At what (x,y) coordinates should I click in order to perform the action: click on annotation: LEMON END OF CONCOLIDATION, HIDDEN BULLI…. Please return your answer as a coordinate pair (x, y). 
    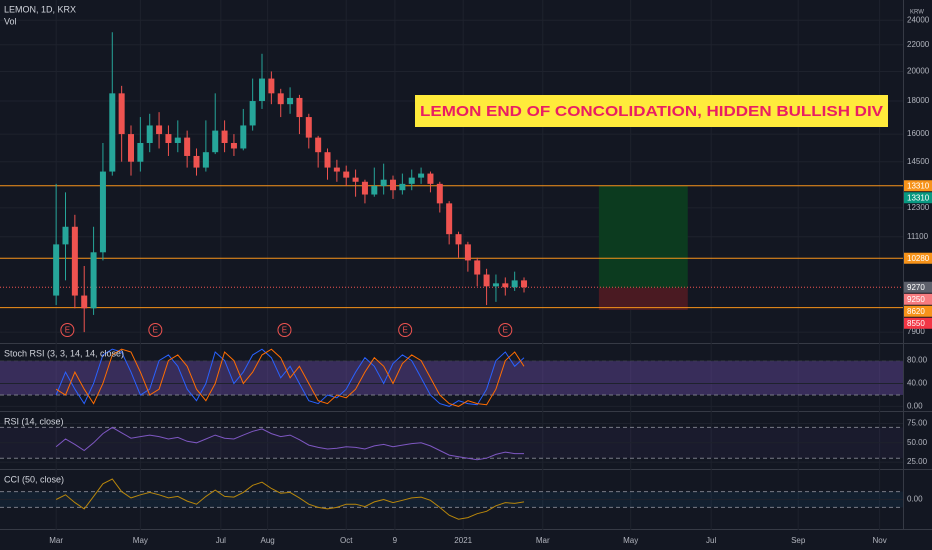
    Looking at the image, I should click on (651, 111).